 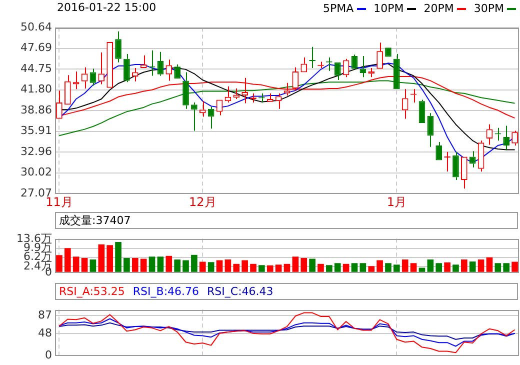 I want to click on legend-label: 10PM, so click(x=389, y=9).